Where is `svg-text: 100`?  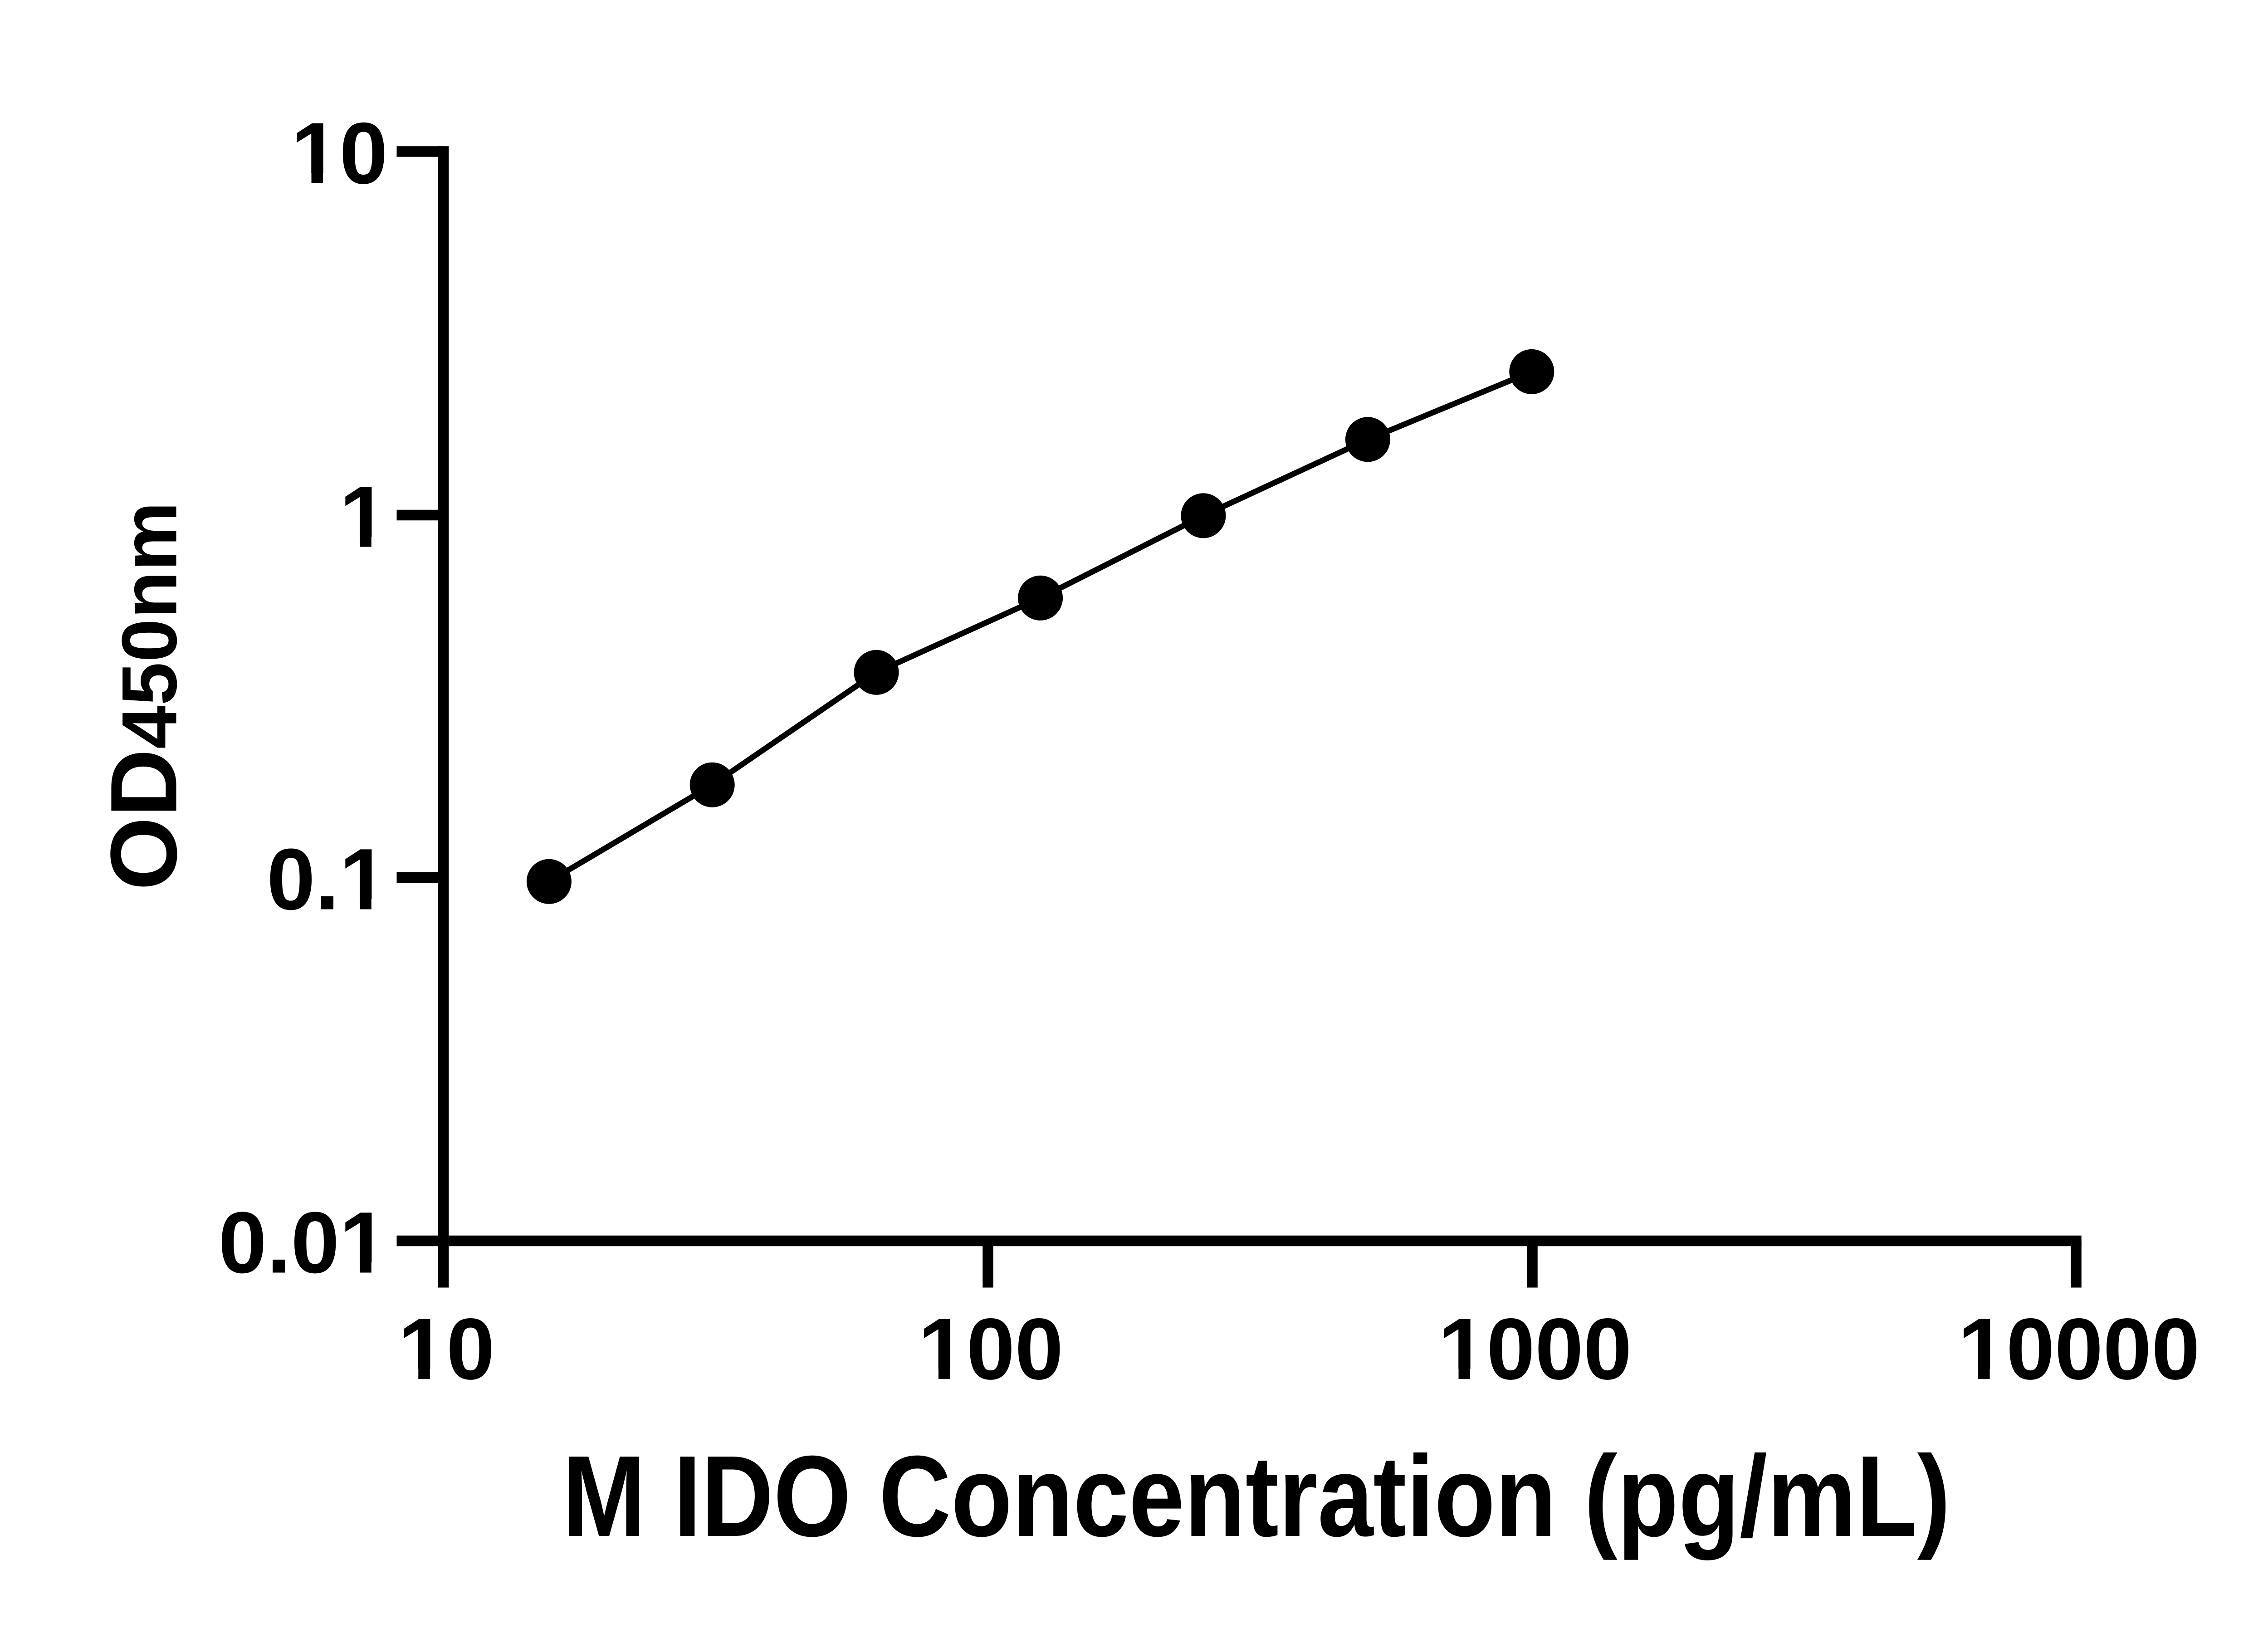
svg-text: 100 is located at coordinates (990, 1349).